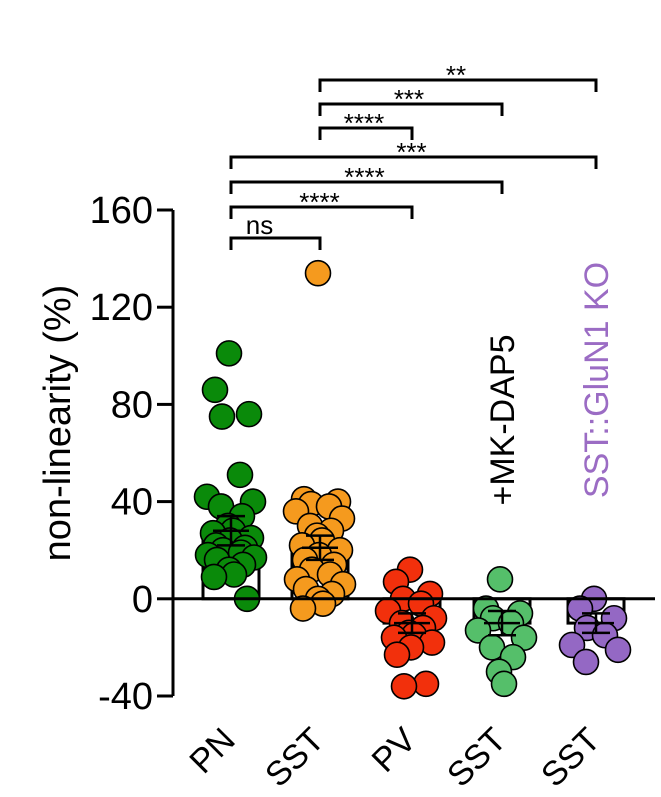 The height and width of the screenshot is (797, 661). I want to click on y-tick-label: 120, so click(121, 308).